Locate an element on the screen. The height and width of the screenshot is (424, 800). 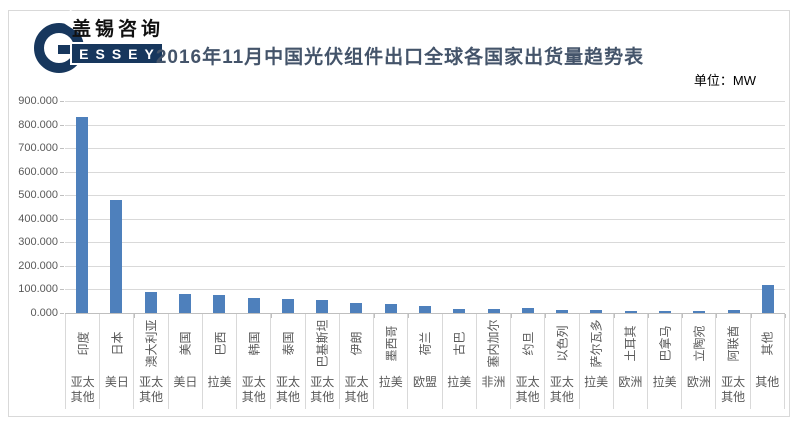
category-name-text: 巴西 is located at coordinates (220, 343).